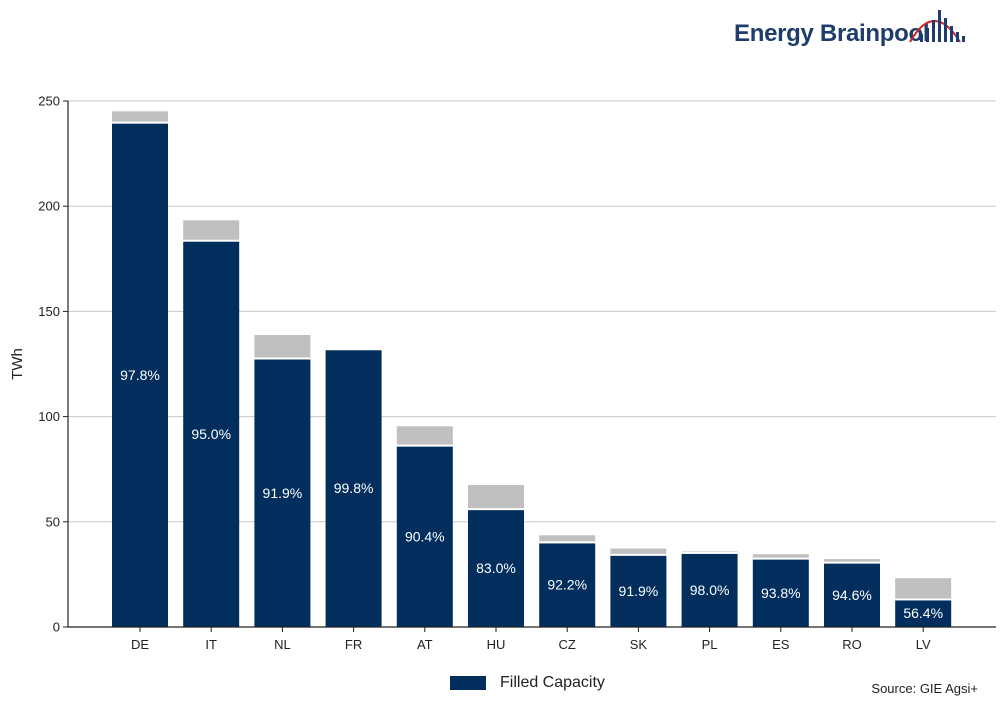 The width and height of the screenshot is (1000, 707). What do you see at coordinates (282, 644) in the screenshot?
I see `x-tick-label: NL` at bounding box center [282, 644].